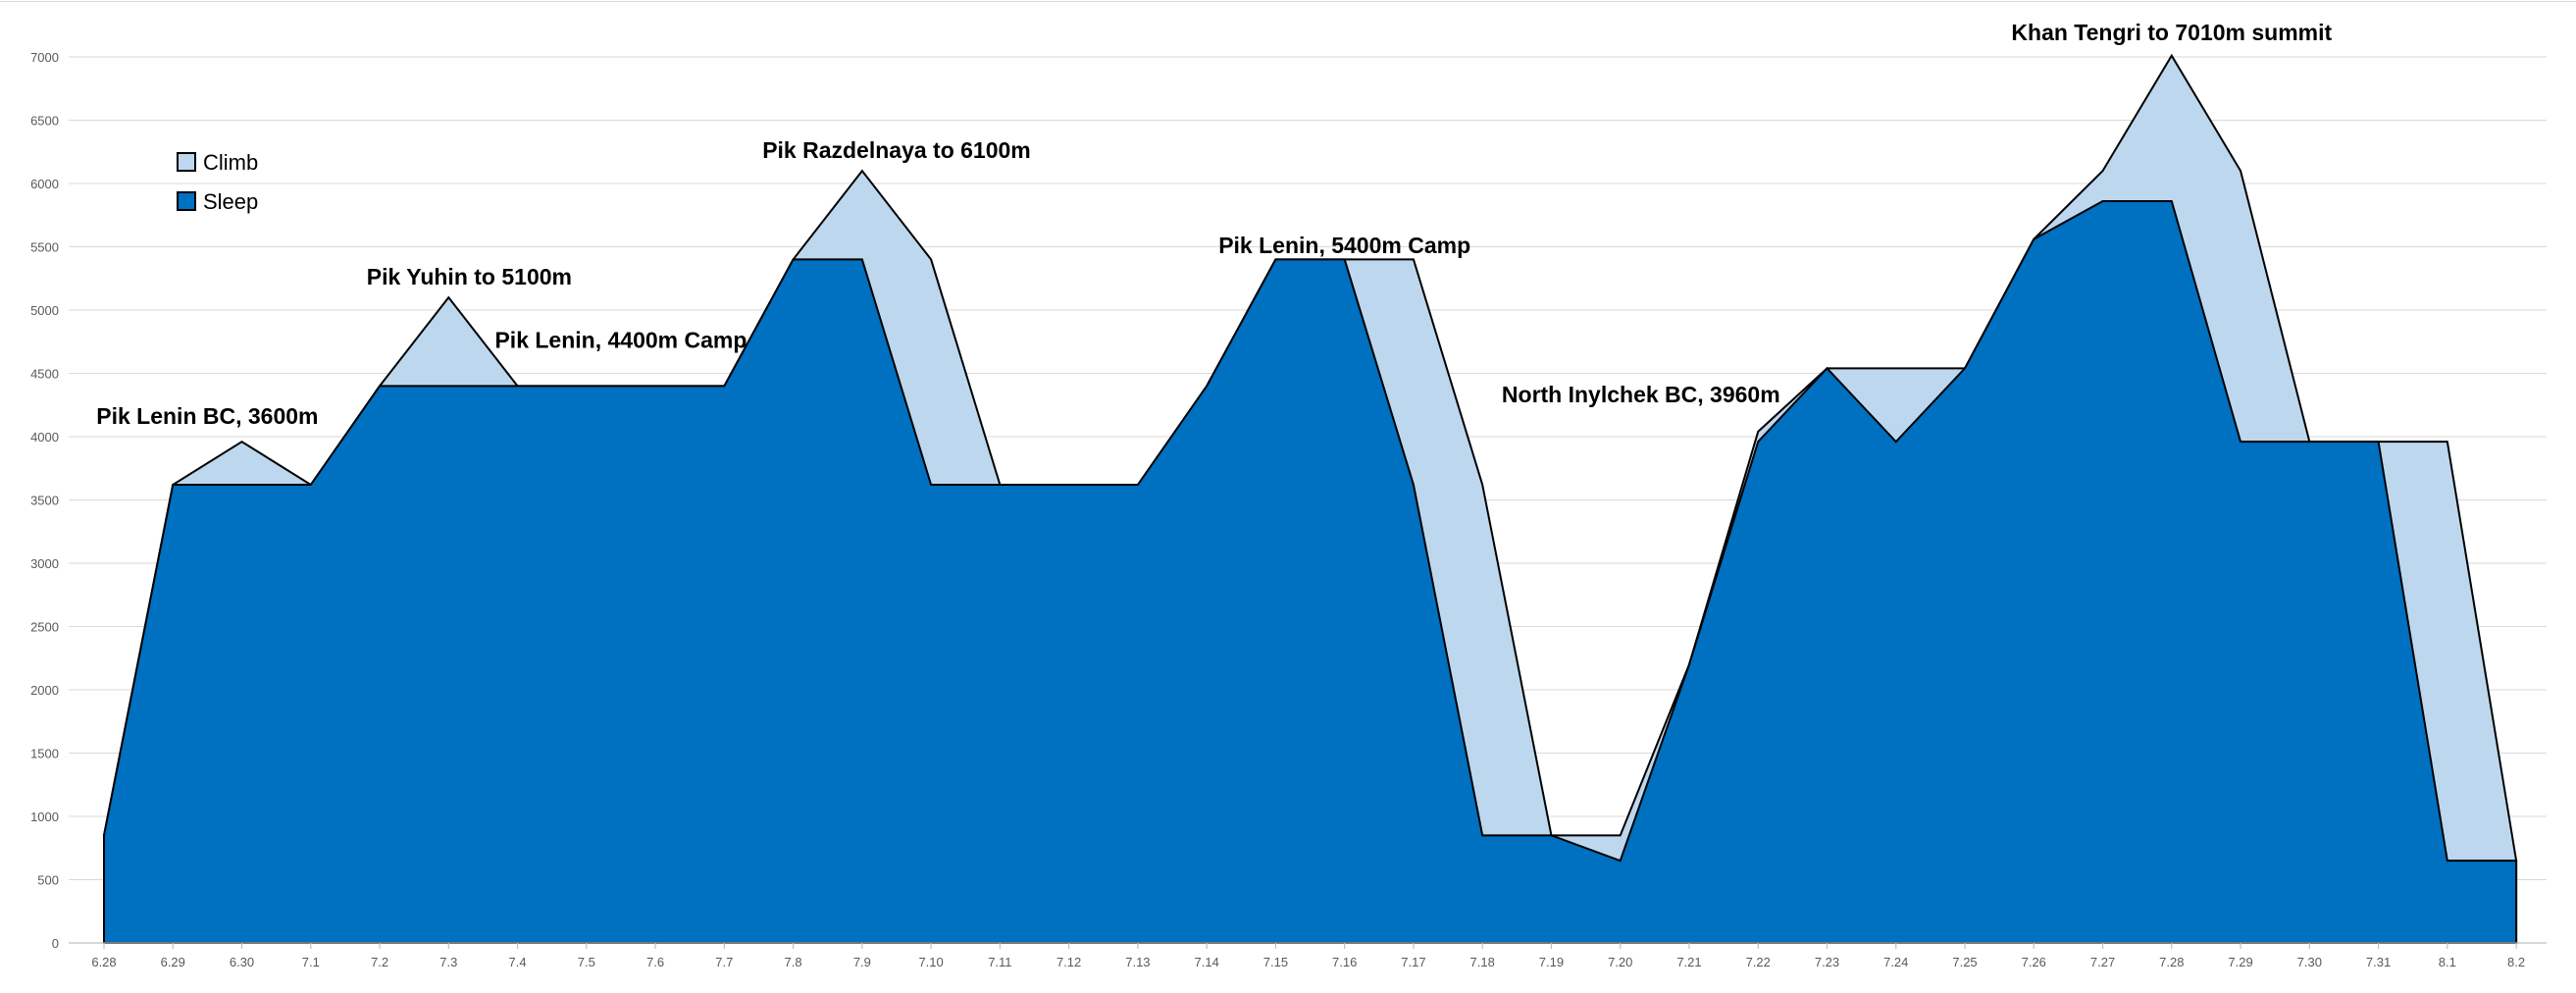  What do you see at coordinates (862, 962) in the screenshot?
I see `x-tick-label: 7.9` at bounding box center [862, 962].